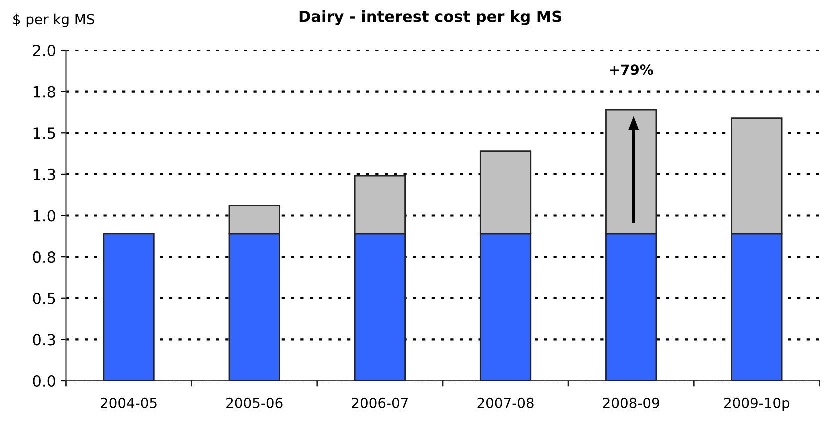 This screenshot has height=421, width=828. What do you see at coordinates (506, 403) in the screenshot?
I see `x-tick-label: 2007-08` at bounding box center [506, 403].